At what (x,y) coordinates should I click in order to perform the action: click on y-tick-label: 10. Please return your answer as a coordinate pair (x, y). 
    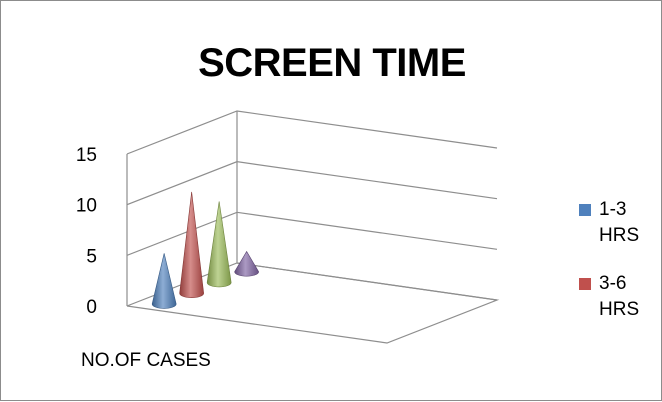
    Looking at the image, I should click on (86, 206).